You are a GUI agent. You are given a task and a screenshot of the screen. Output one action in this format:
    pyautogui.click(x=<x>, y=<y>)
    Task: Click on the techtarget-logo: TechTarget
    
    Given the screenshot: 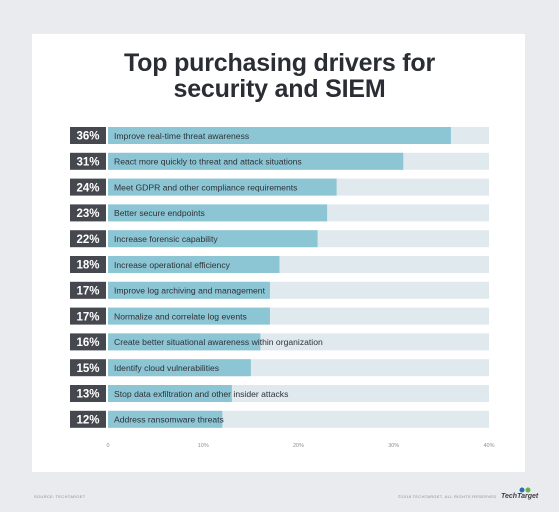 What is the action you would take?
    pyautogui.click(x=519, y=494)
    